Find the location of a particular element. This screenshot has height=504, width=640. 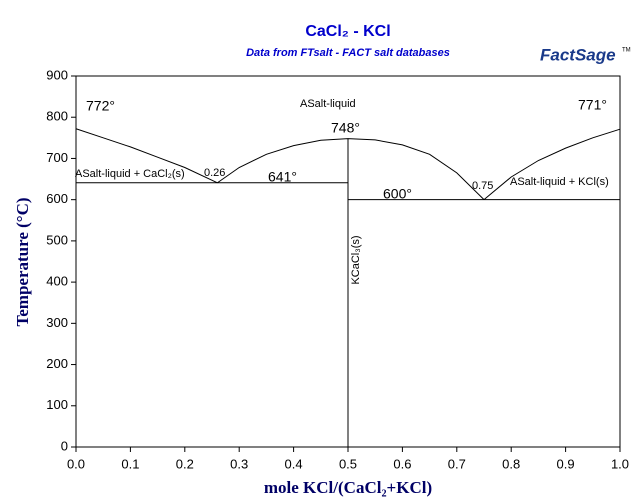

y-tick-label: 800 is located at coordinates (57, 116).